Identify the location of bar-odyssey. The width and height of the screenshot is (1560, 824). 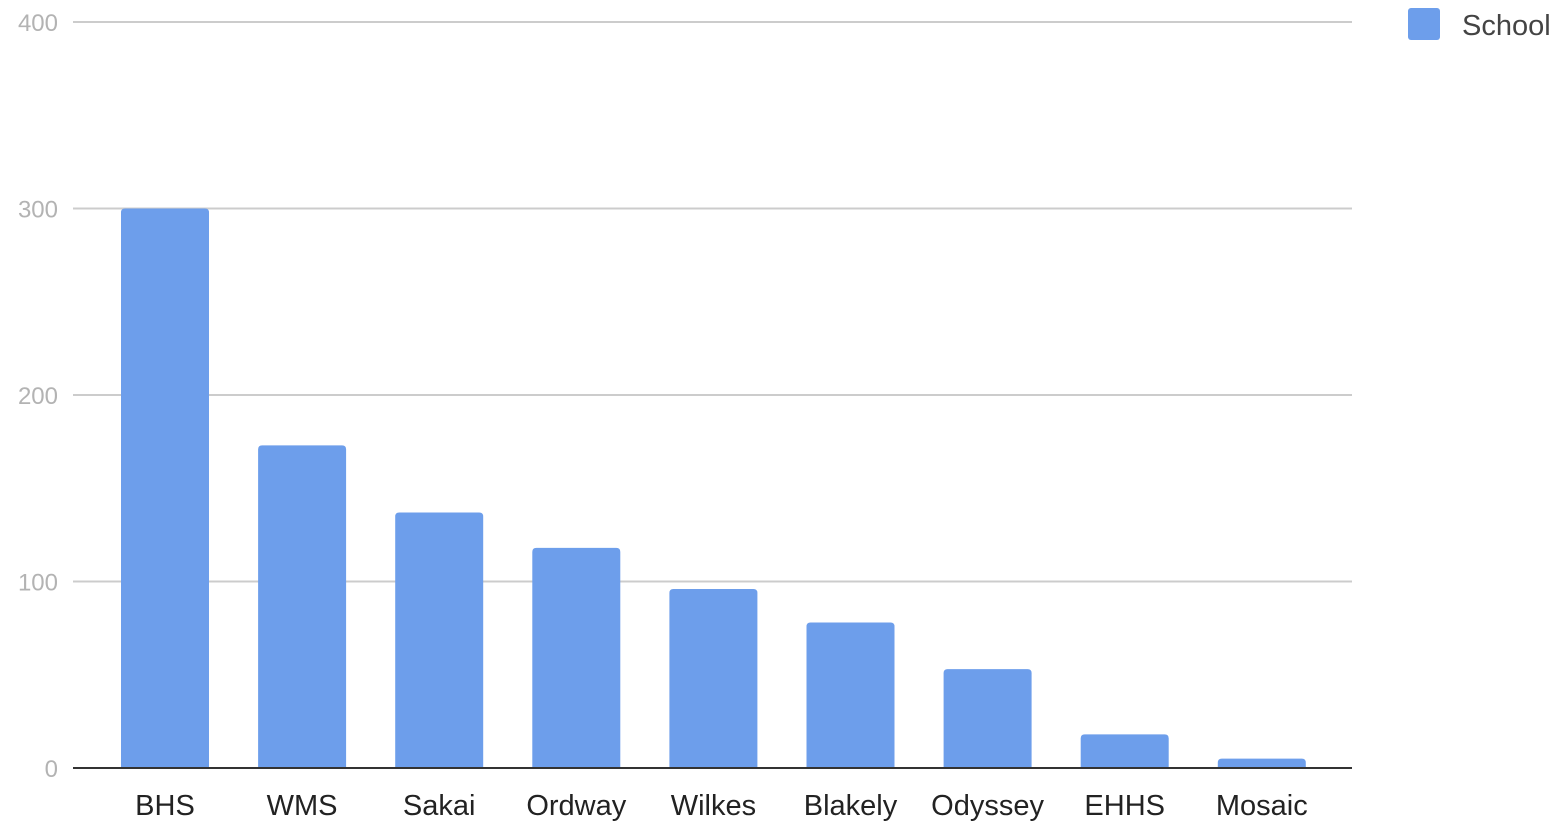
(988, 718).